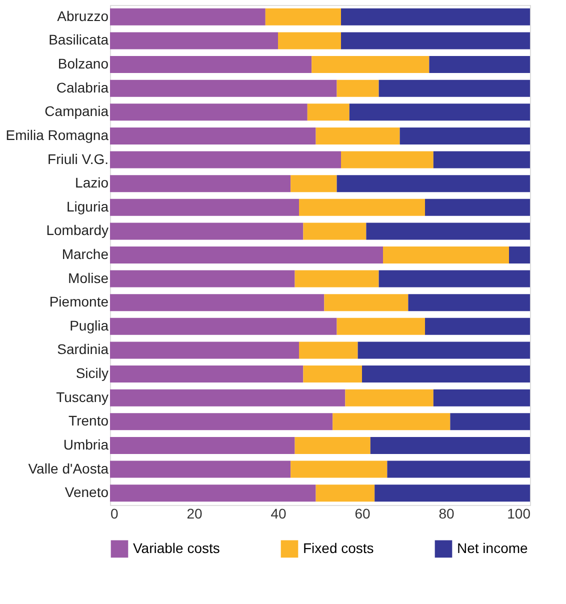  What do you see at coordinates (92, 182) in the screenshot?
I see `y-tick-label: Lazio` at bounding box center [92, 182].